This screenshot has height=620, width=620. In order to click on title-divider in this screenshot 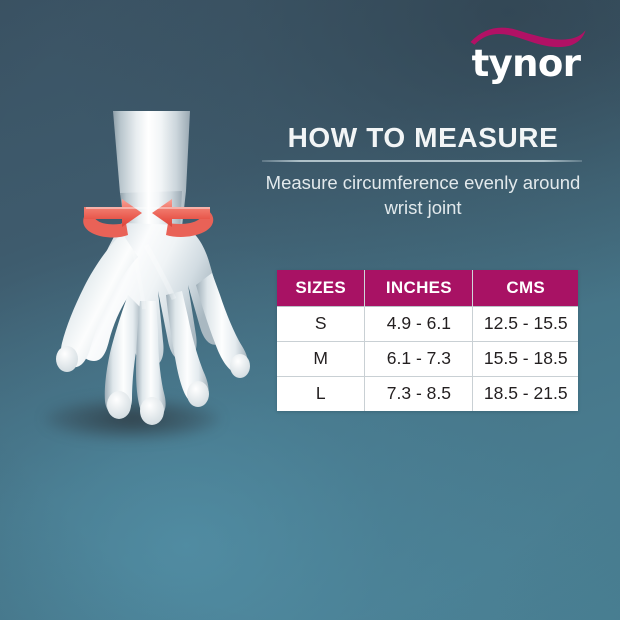, I will do `click(422, 161)`.